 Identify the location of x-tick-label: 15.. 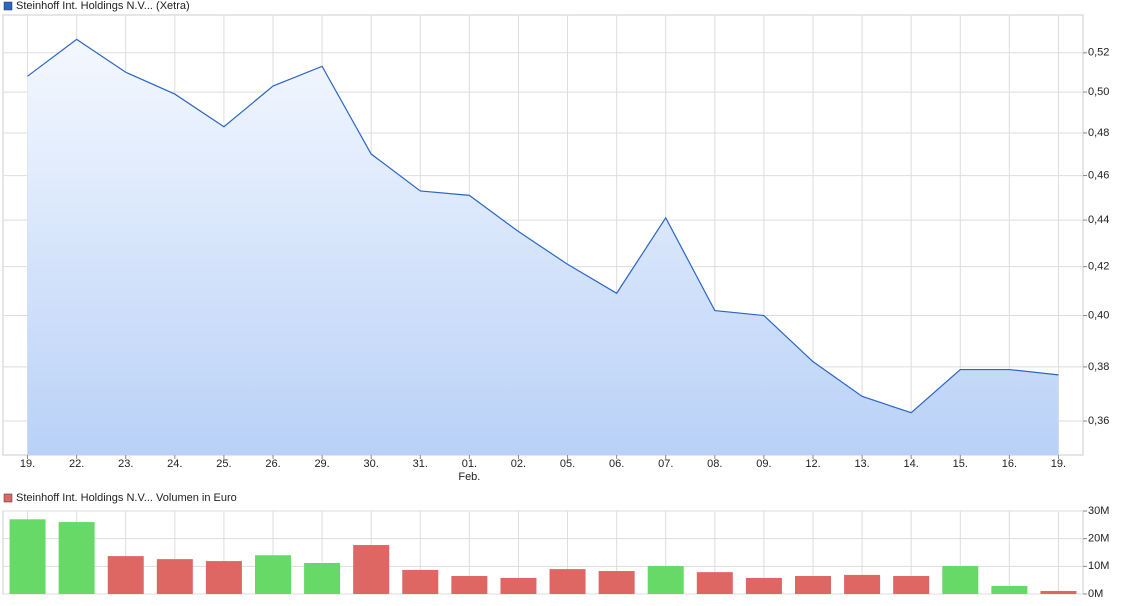
(960, 464).